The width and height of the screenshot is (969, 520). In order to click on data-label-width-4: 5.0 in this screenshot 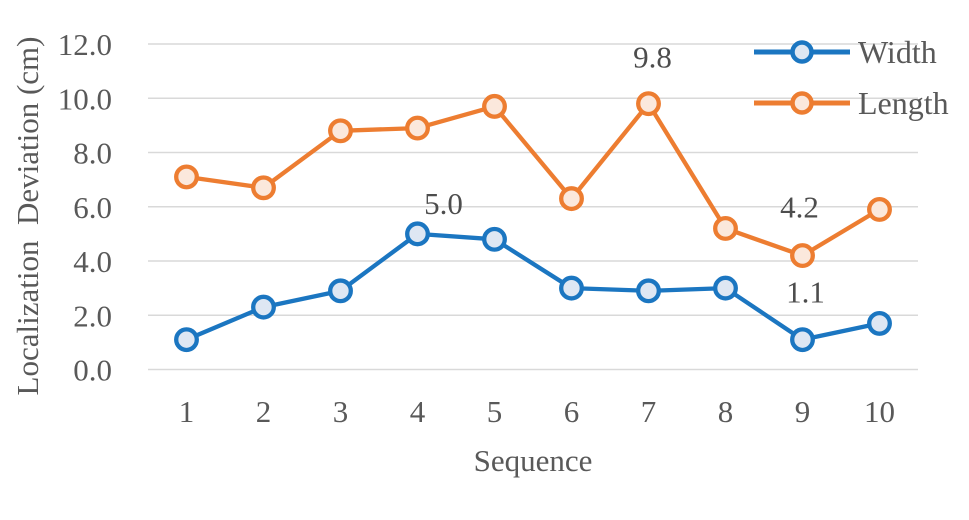, I will do `click(443, 203)`.